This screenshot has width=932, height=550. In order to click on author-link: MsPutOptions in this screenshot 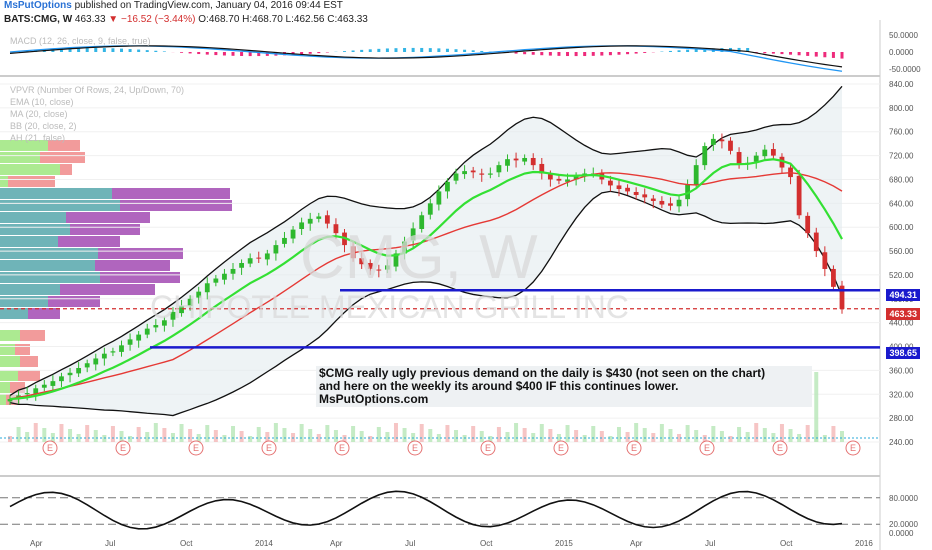, I will do `click(38, 5)`.